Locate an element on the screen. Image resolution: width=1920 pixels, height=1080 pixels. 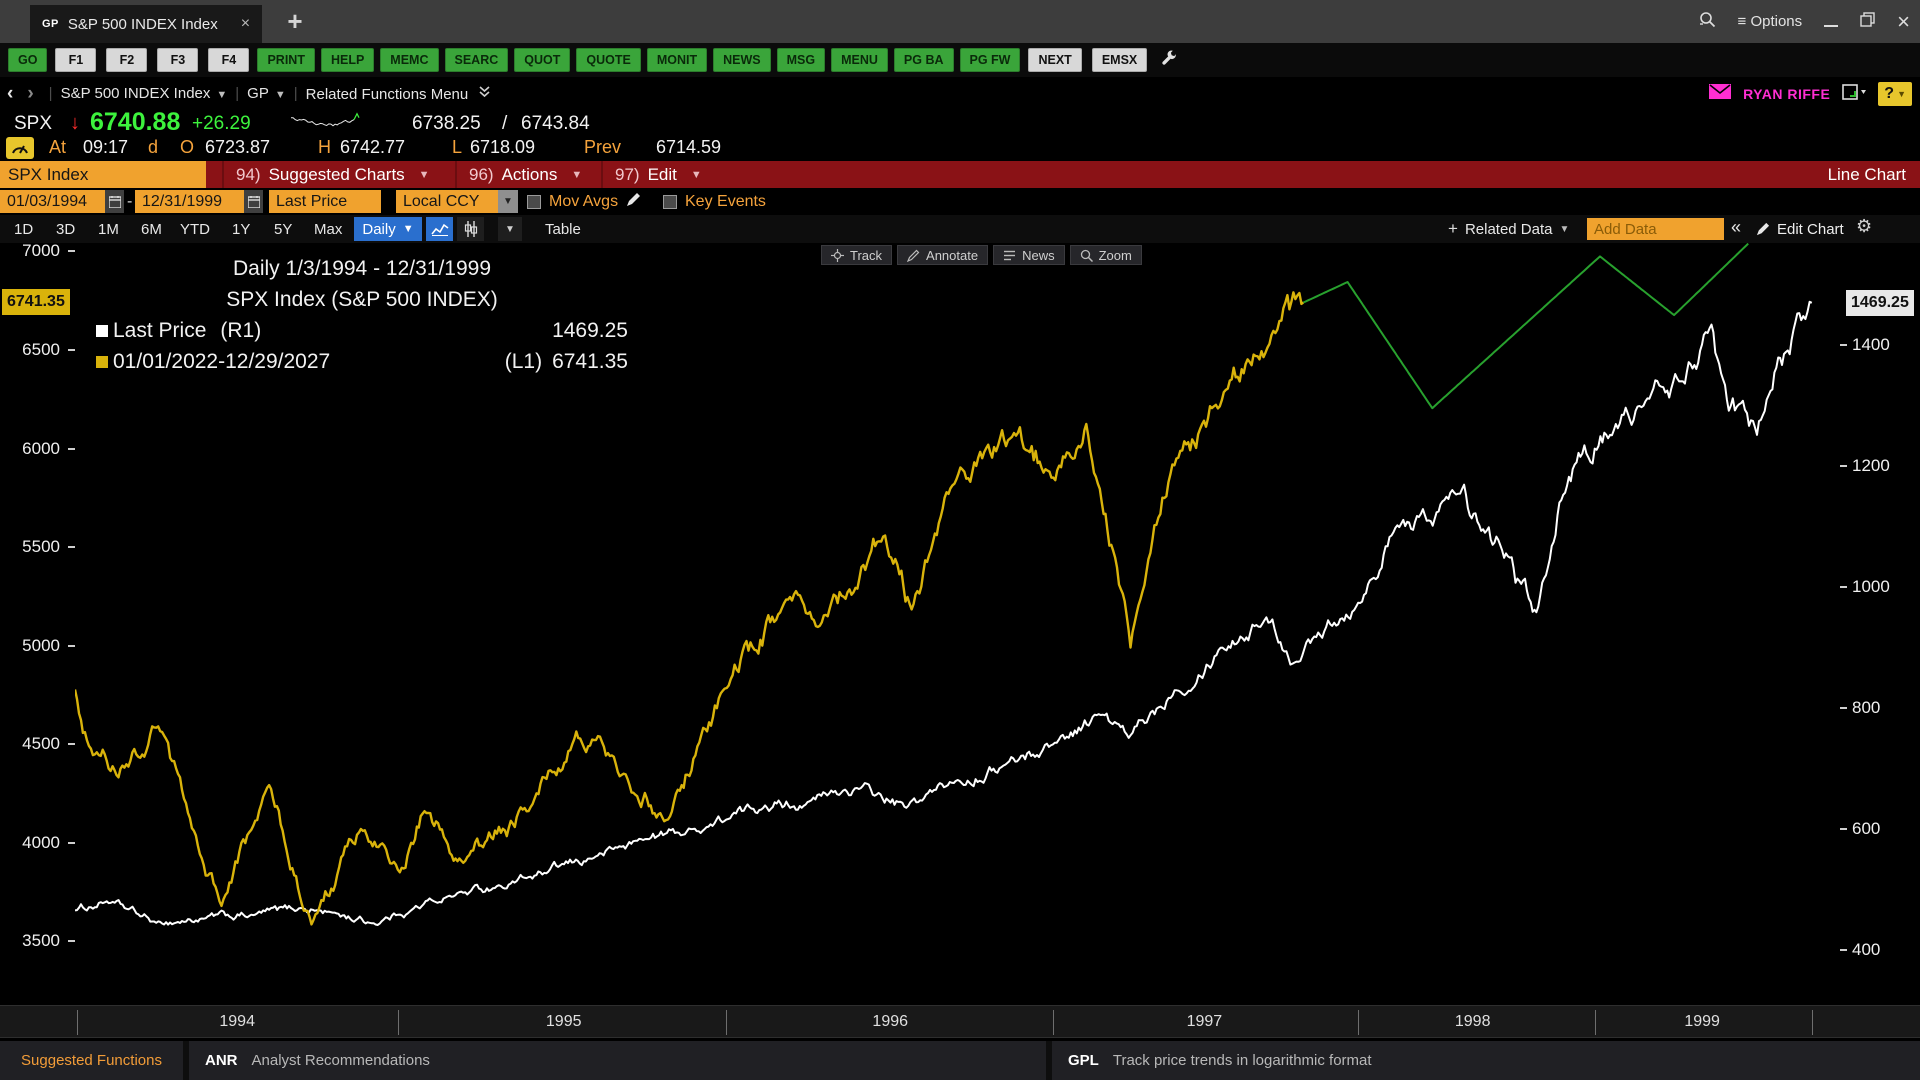
toolbar-button-news: NEWS is located at coordinates (742, 60).